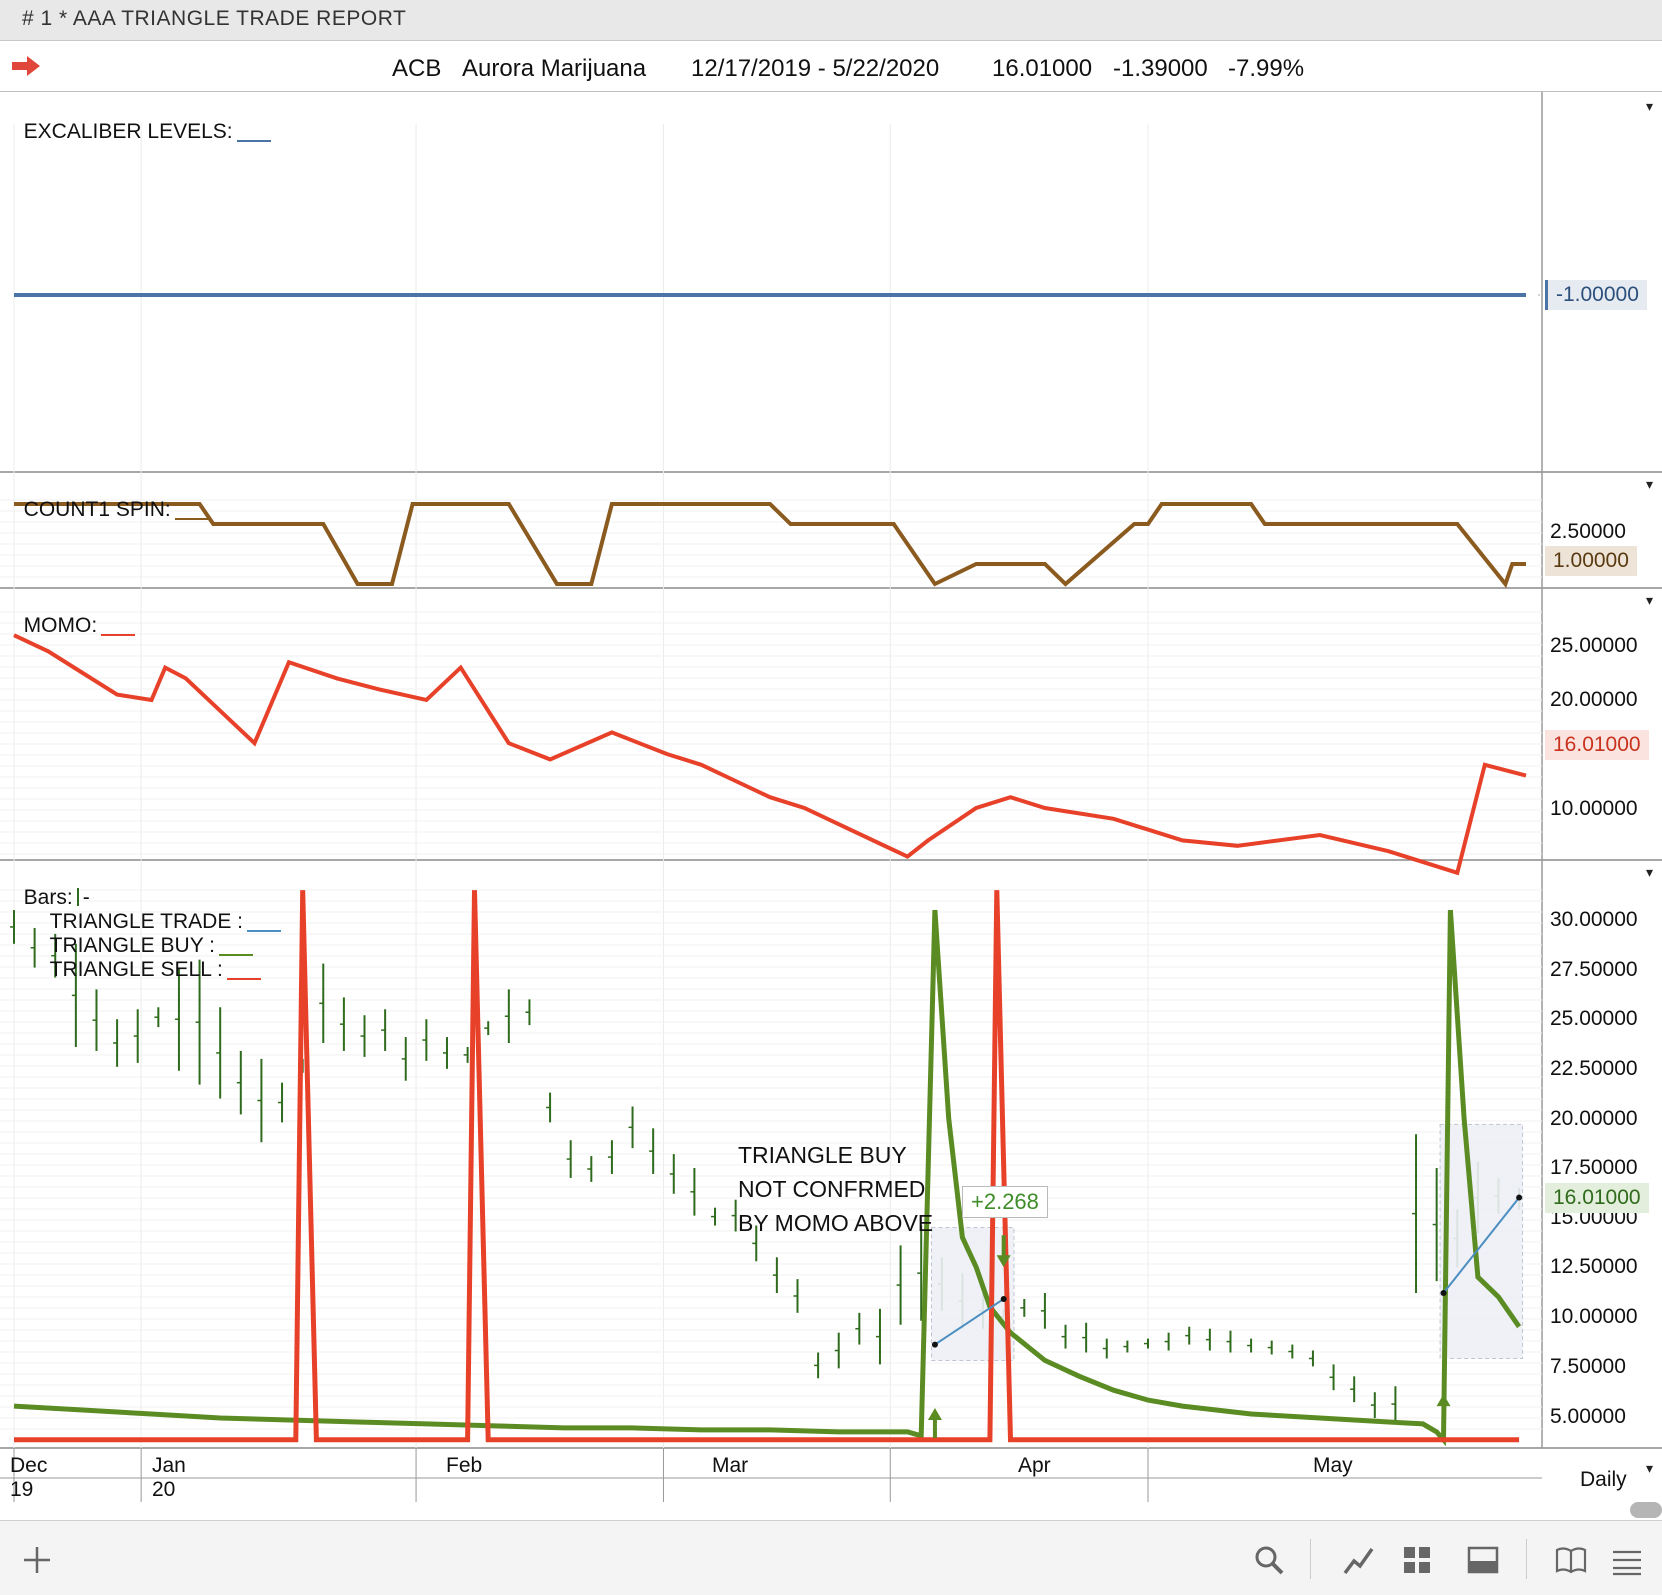  I want to click on bottom-toolbar, so click(831, 1557).